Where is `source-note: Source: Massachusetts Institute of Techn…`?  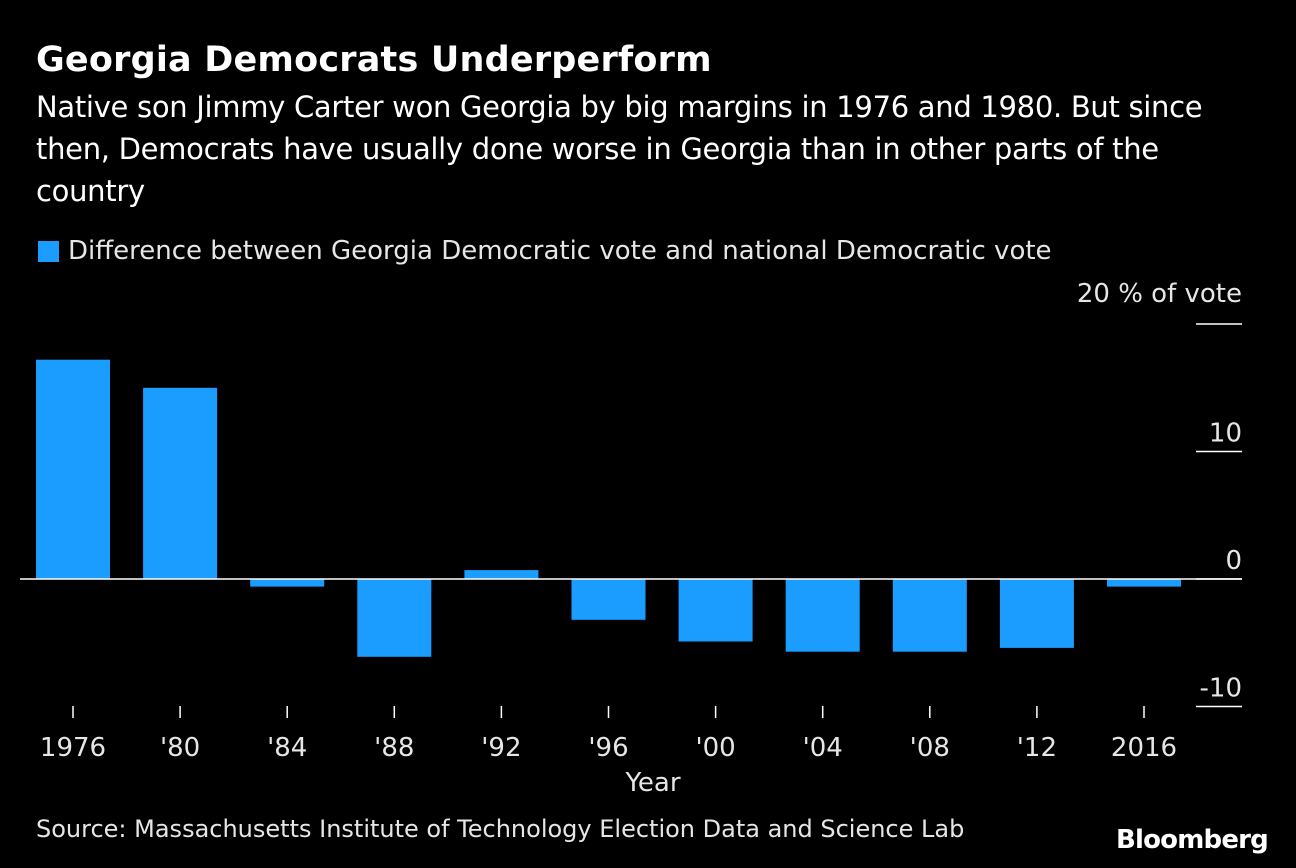 source-note: Source: Massachusetts Institute of Techn… is located at coordinates (500, 829).